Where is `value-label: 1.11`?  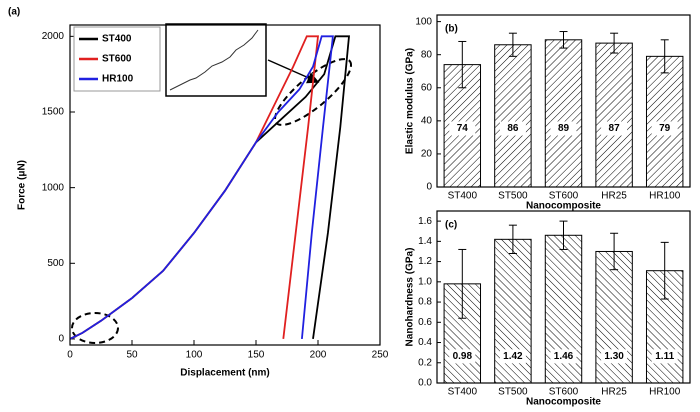
value-label: 1.11 is located at coordinates (664, 356).